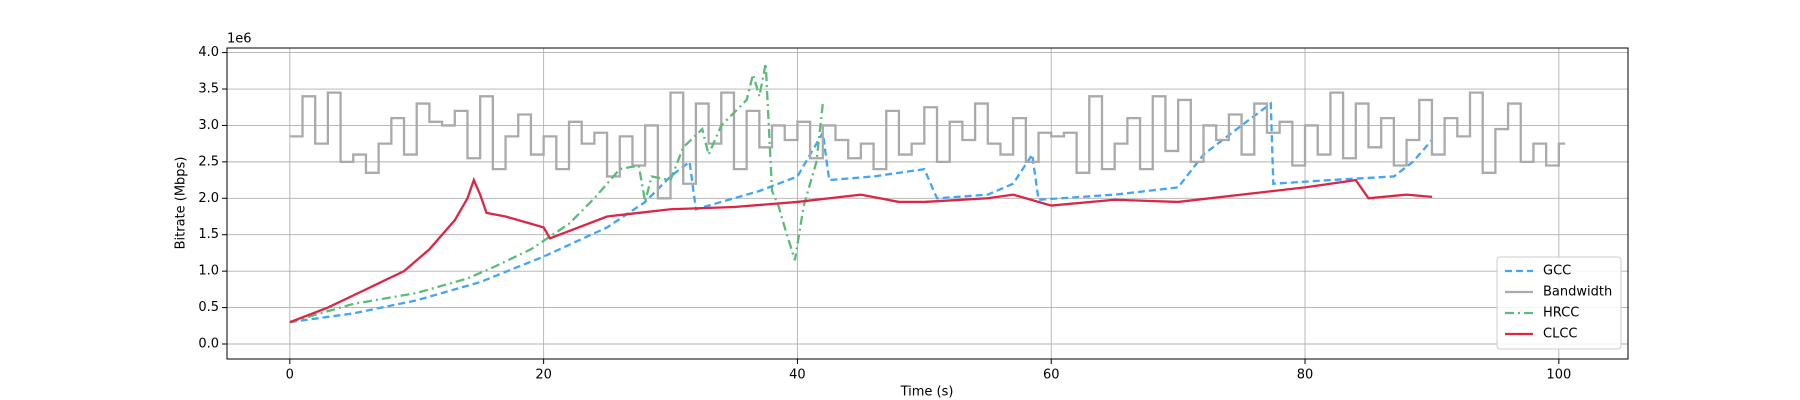 The height and width of the screenshot is (400, 1800). Describe the element at coordinates (1561, 313) in the screenshot. I see `legend-label: HRCC` at that location.